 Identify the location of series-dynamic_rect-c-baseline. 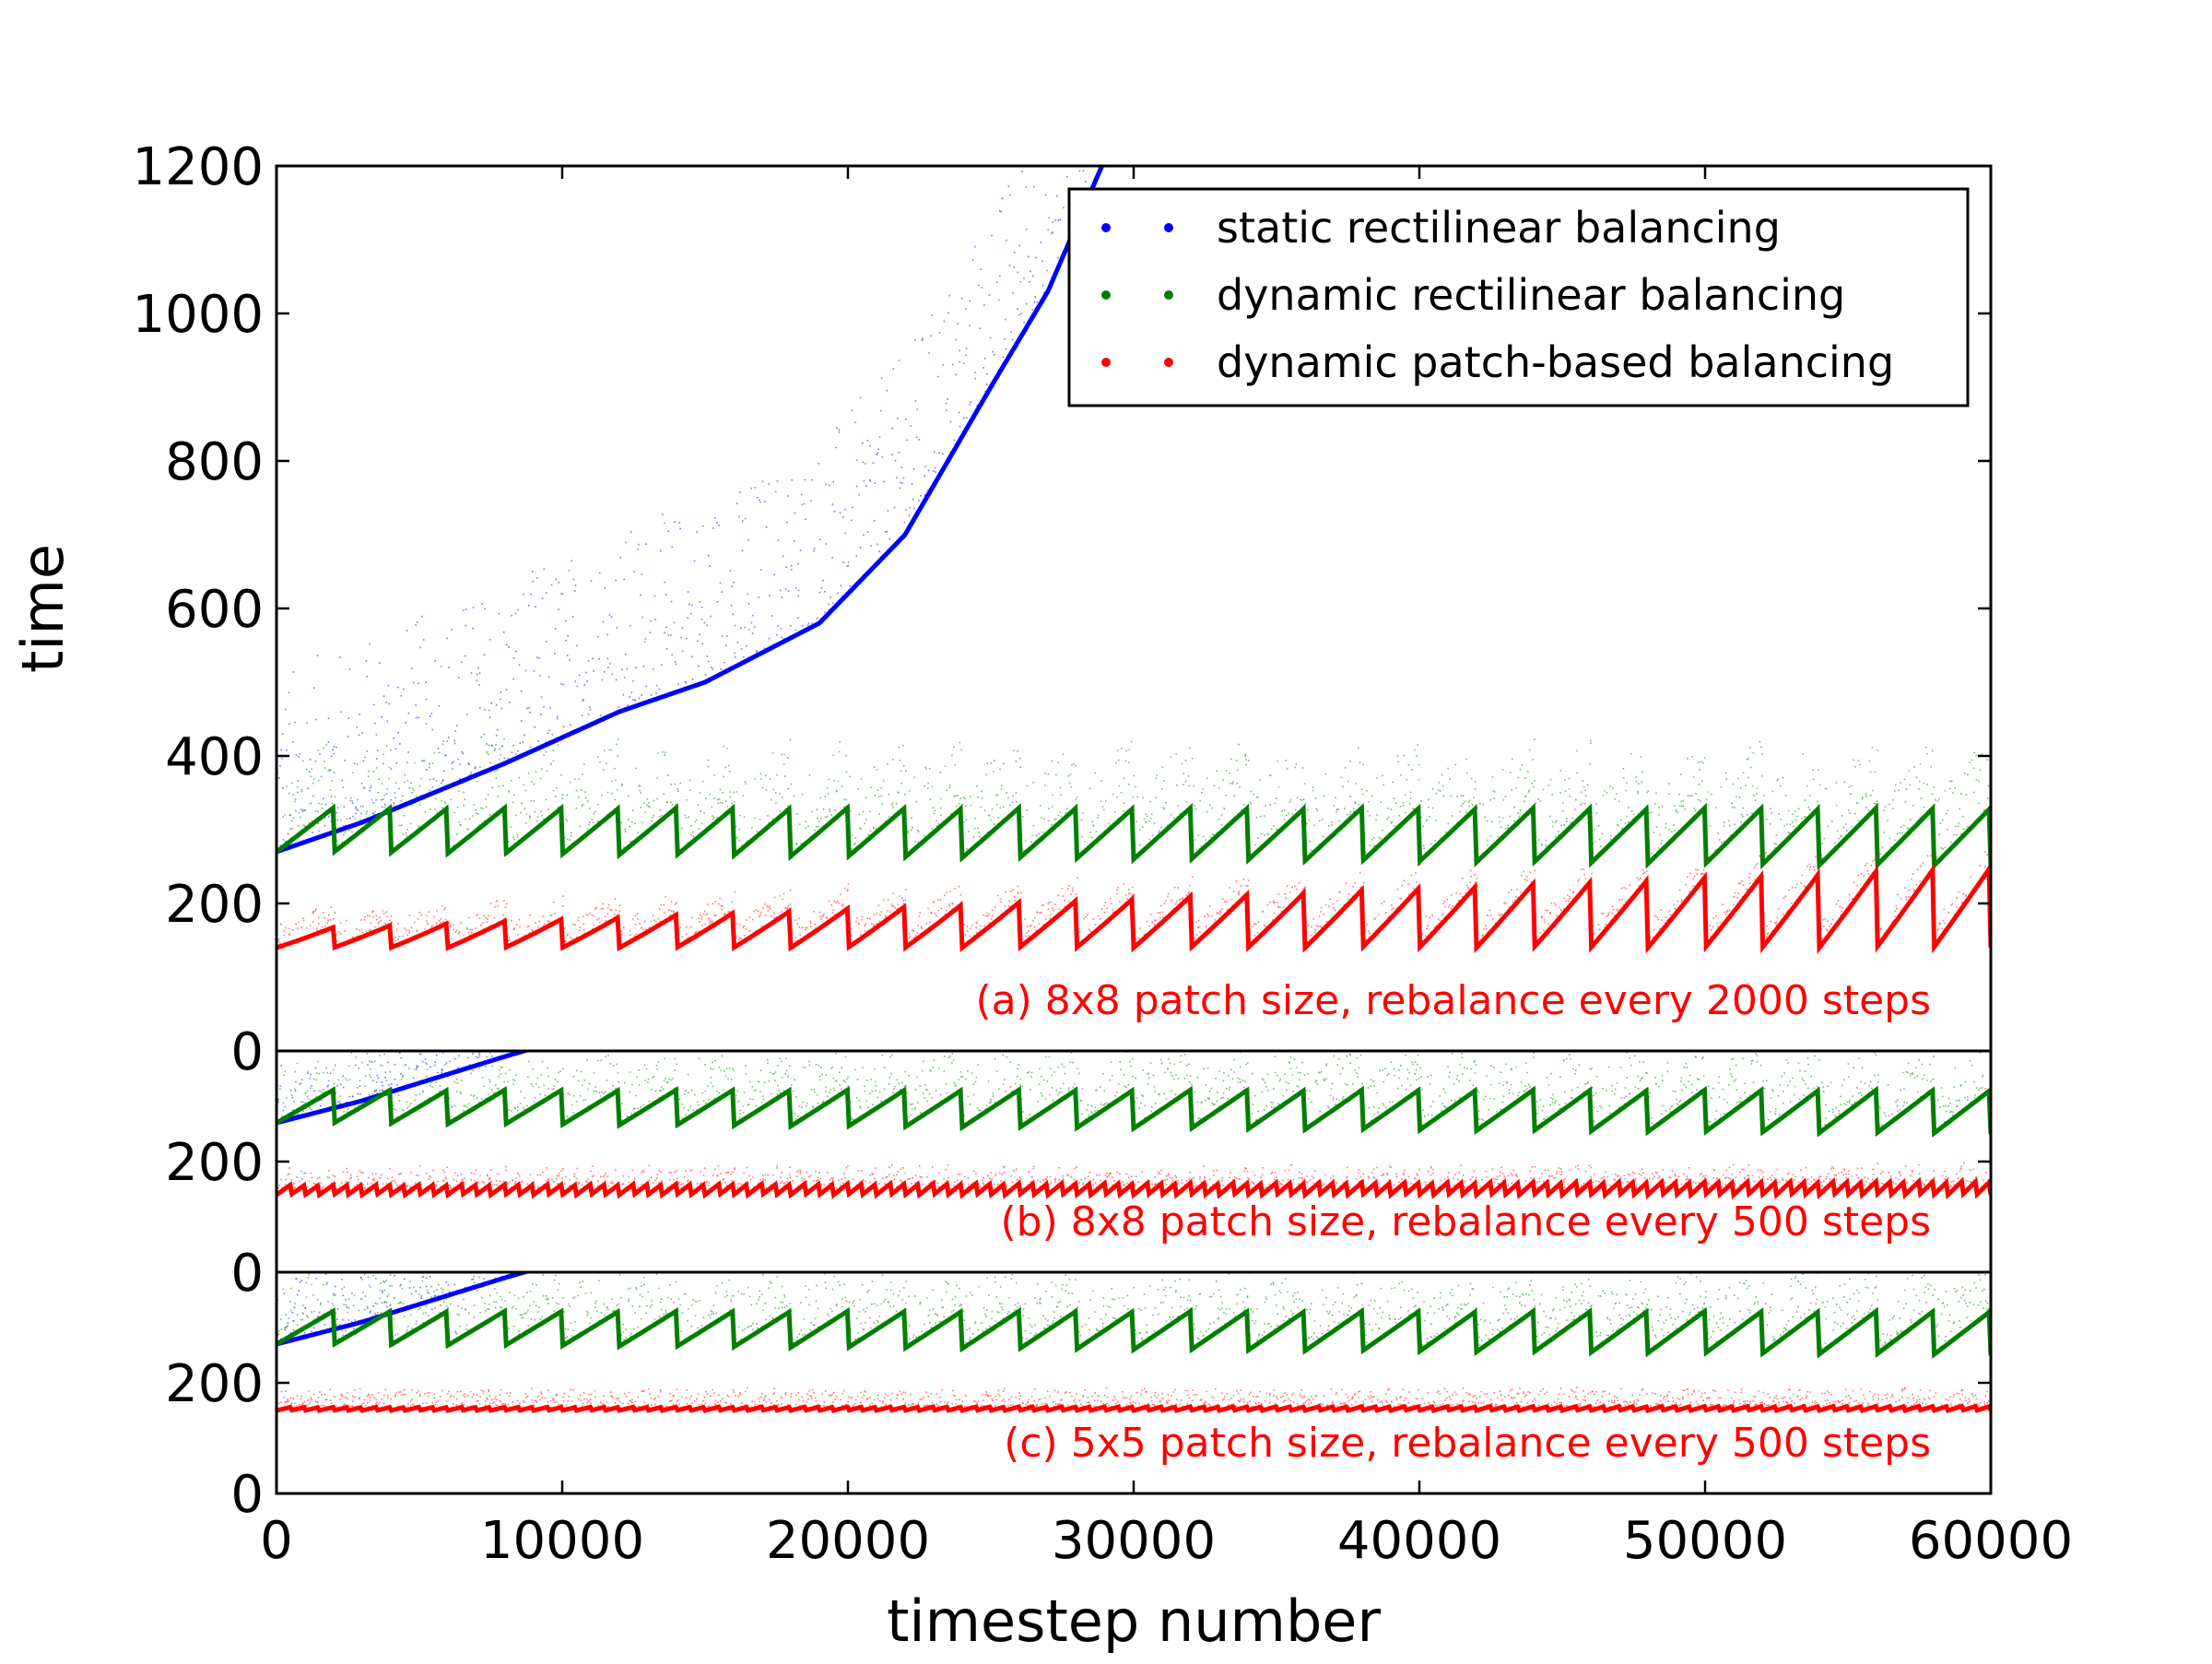
(1133, 1332).